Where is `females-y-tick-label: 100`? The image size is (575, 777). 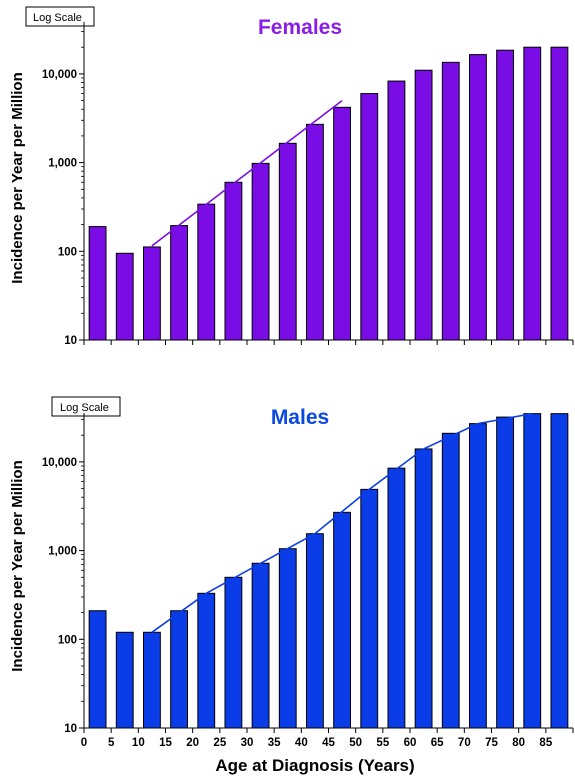
females-y-tick-label: 100 is located at coordinates (67, 252).